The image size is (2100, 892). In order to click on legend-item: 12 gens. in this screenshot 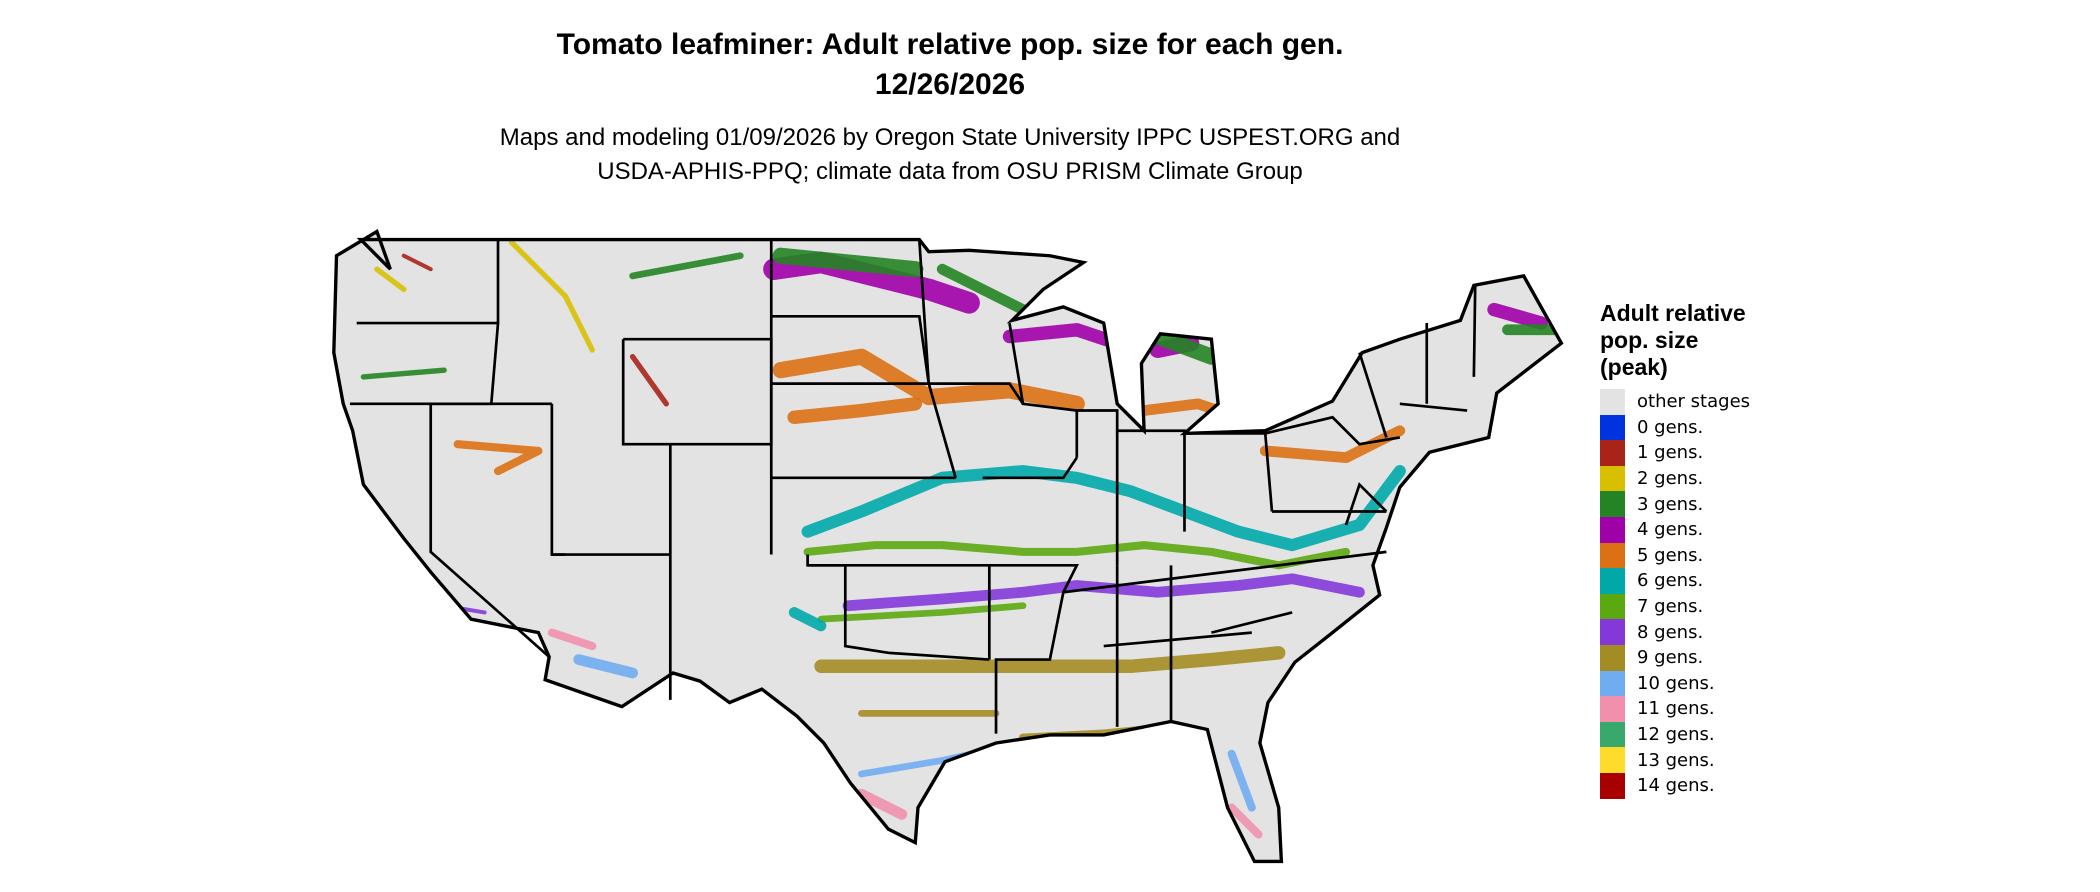, I will do `click(1700, 734)`.